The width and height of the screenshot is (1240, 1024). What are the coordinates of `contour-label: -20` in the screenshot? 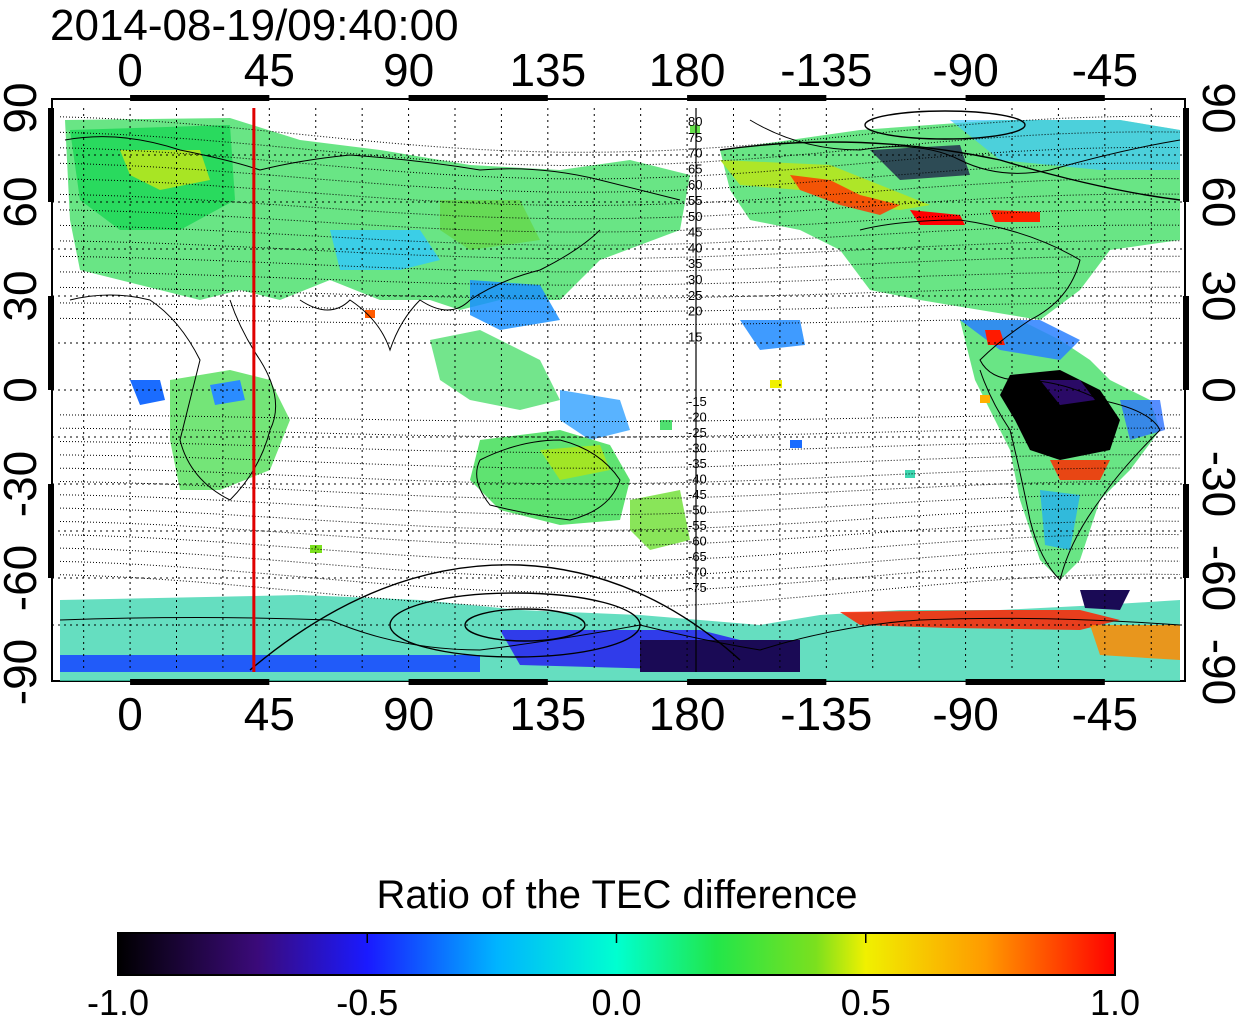 It's located at (697, 417).